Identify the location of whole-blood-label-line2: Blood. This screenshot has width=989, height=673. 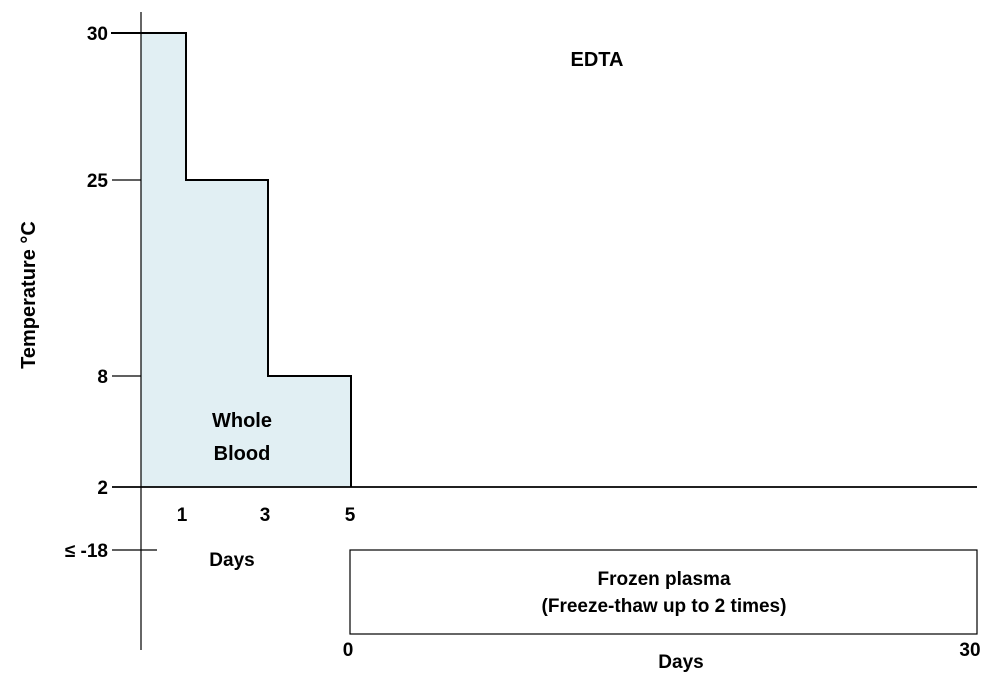
(242, 454).